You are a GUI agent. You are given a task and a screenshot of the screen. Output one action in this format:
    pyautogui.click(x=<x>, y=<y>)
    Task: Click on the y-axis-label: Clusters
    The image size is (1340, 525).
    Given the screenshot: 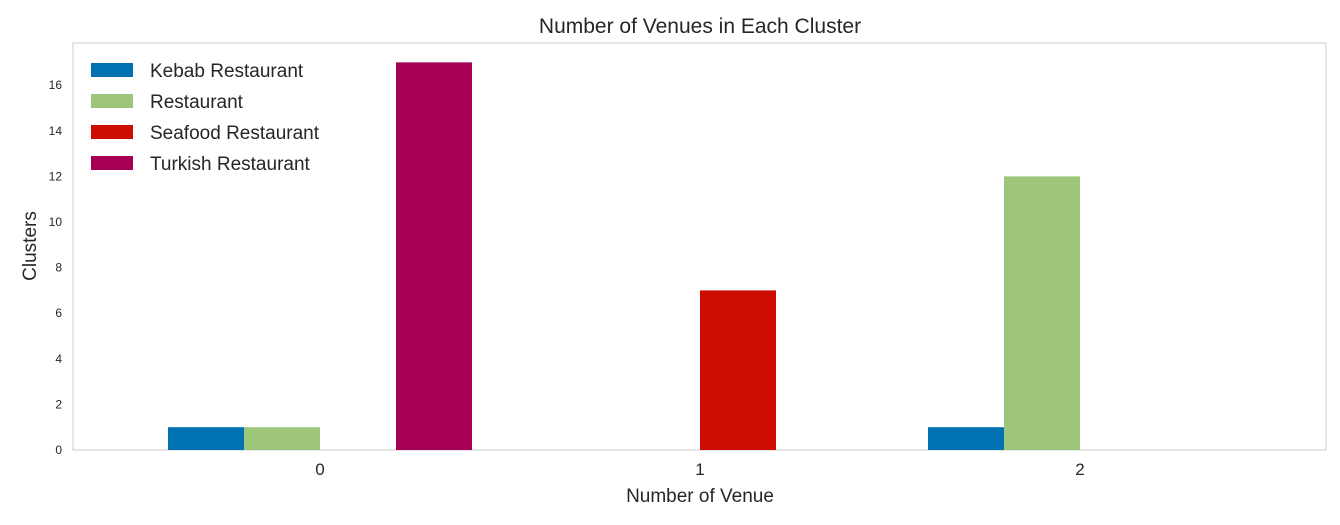 What is the action you would take?
    pyautogui.click(x=30, y=246)
    